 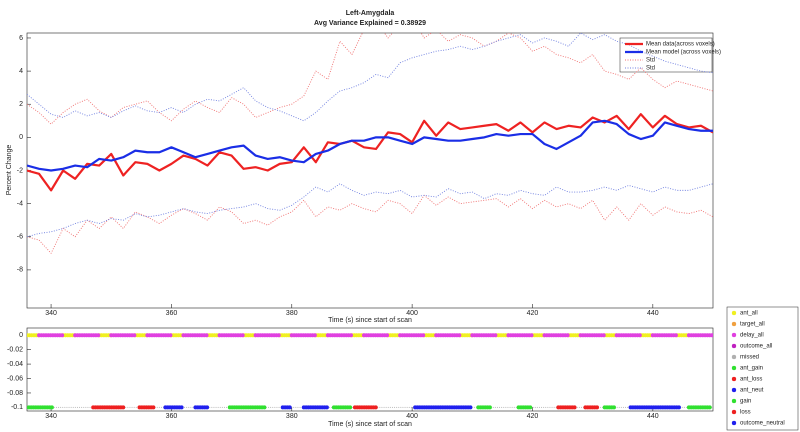 I want to click on legend-label: ant_gain, so click(x=751, y=369).